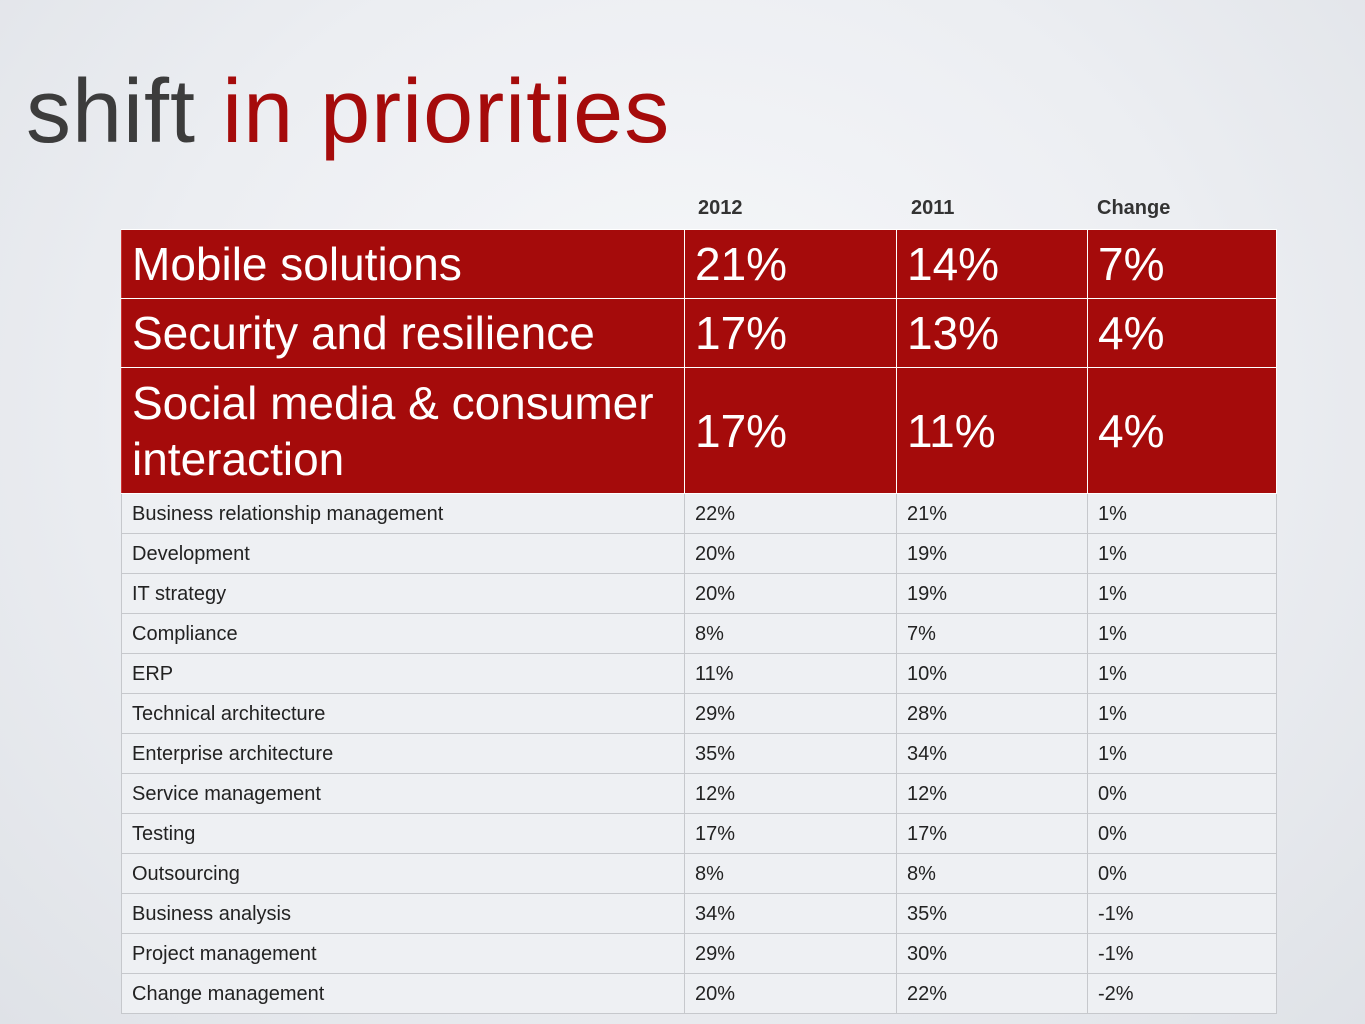 Image resolution: width=1365 pixels, height=1024 pixels. Describe the element at coordinates (1134, 208) in the screenshot. I see `column-header-change: Change` at that location.